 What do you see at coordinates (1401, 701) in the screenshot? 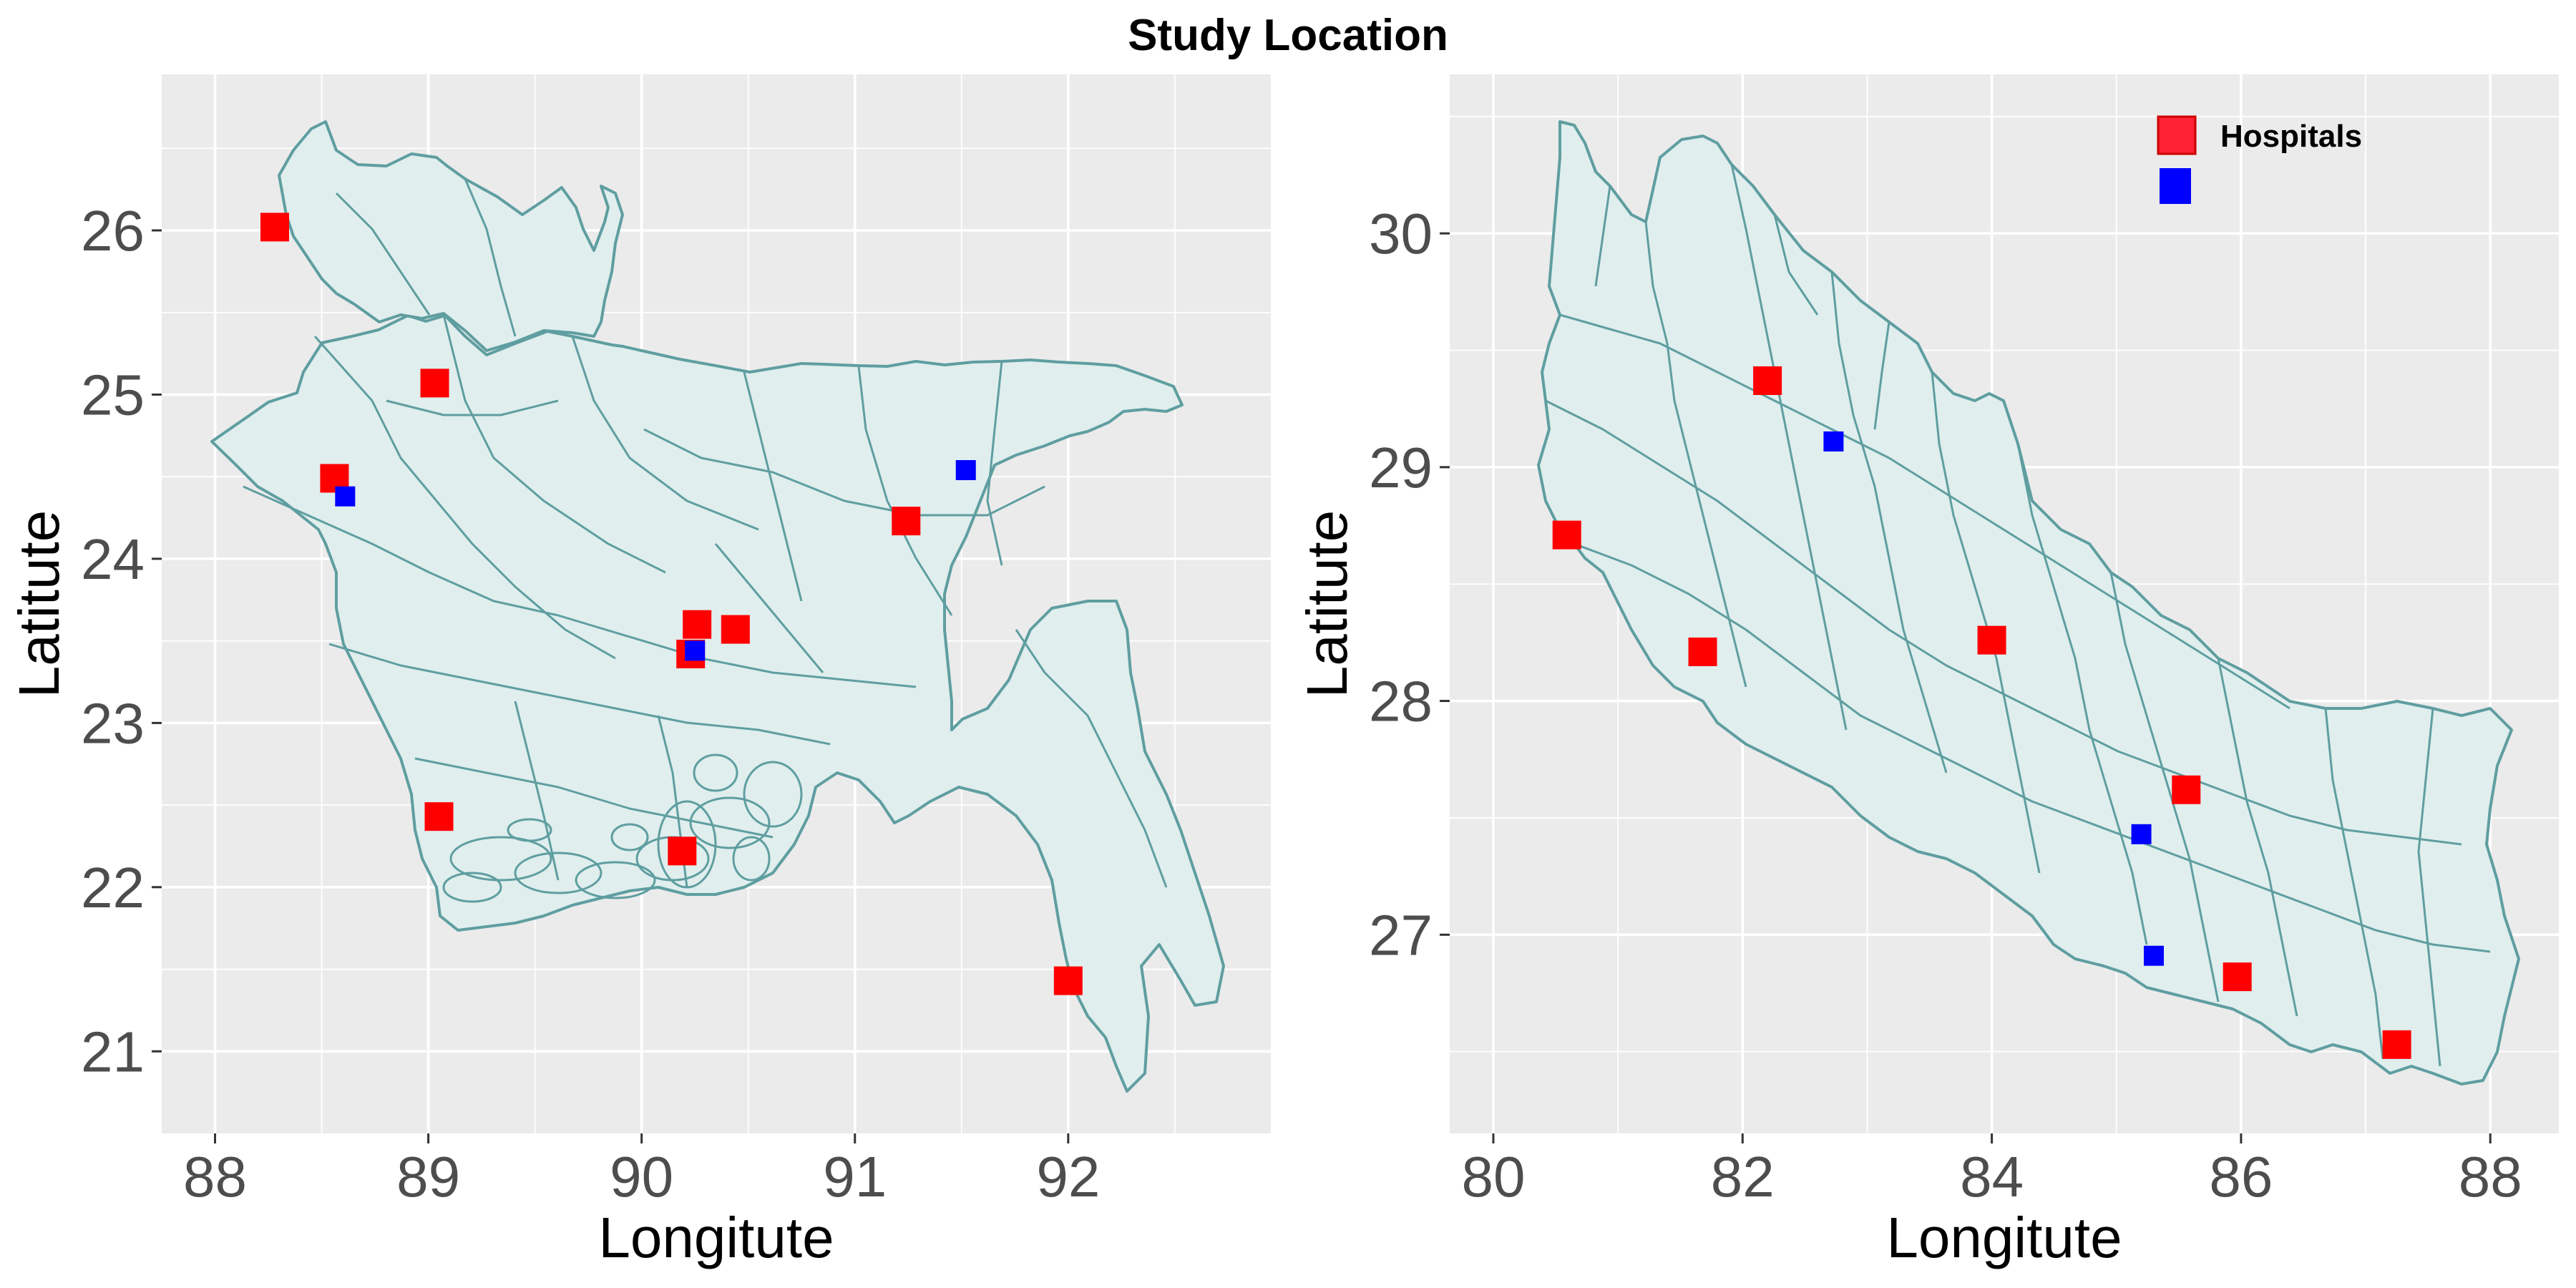
I see `panel-right-y-tick-label: 28` at bounding box center [1401, 701].